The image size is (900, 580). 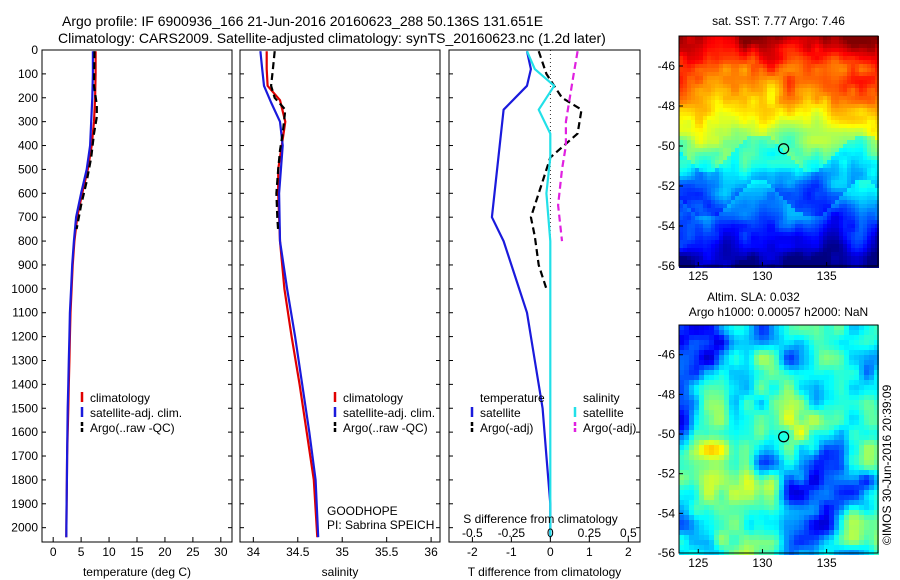 I want to click on x-tick-label: 15, so click(x=137, y=552).